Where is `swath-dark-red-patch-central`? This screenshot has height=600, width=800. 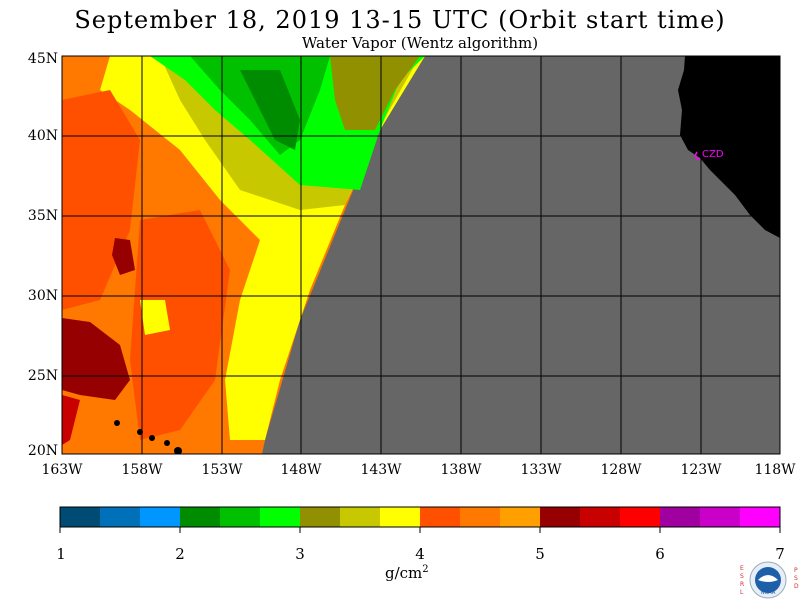 swath-dark-red-patch-central is located at coordinates (123, 256).